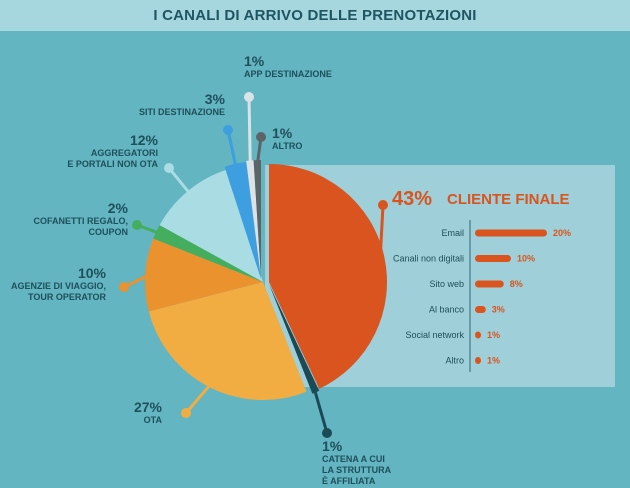  Describe the element at coordinates (508, 199) in the screenshot. I see `cliente-finale-title: CLIENTE FINALE` at that location.